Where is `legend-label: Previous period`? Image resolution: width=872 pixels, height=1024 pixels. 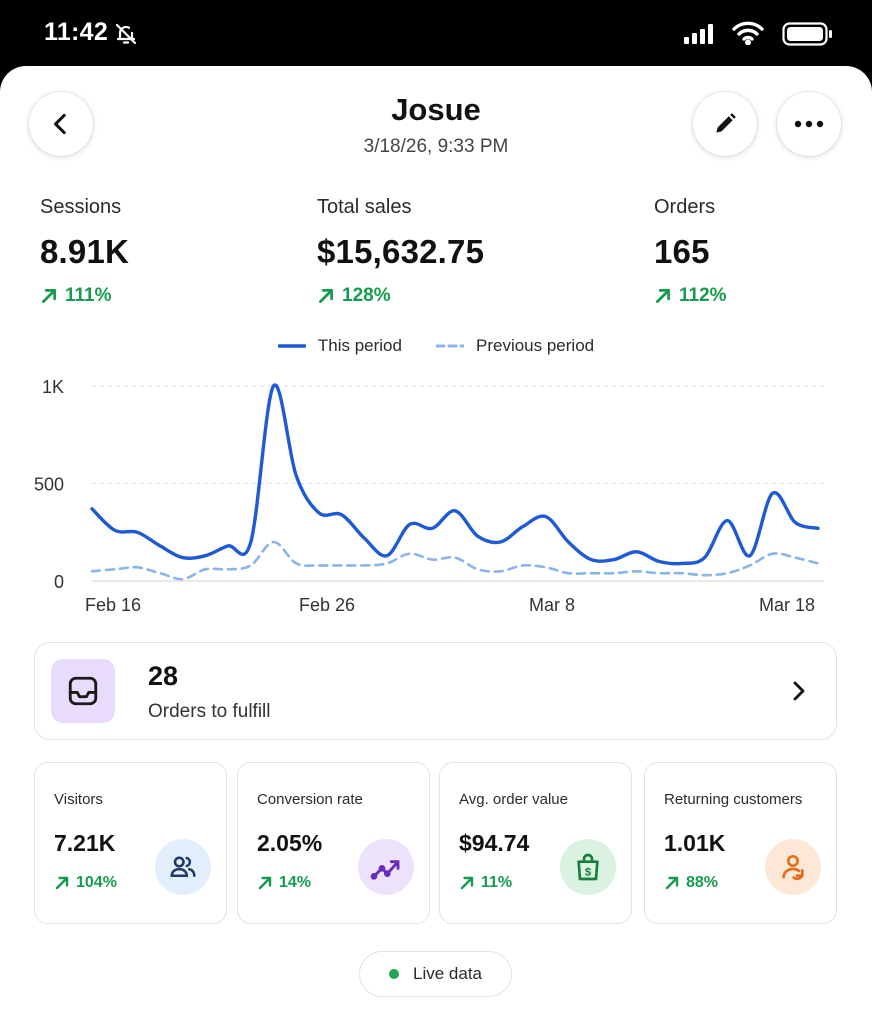
legend-label: Previous period is located at coordinates (535, 345).